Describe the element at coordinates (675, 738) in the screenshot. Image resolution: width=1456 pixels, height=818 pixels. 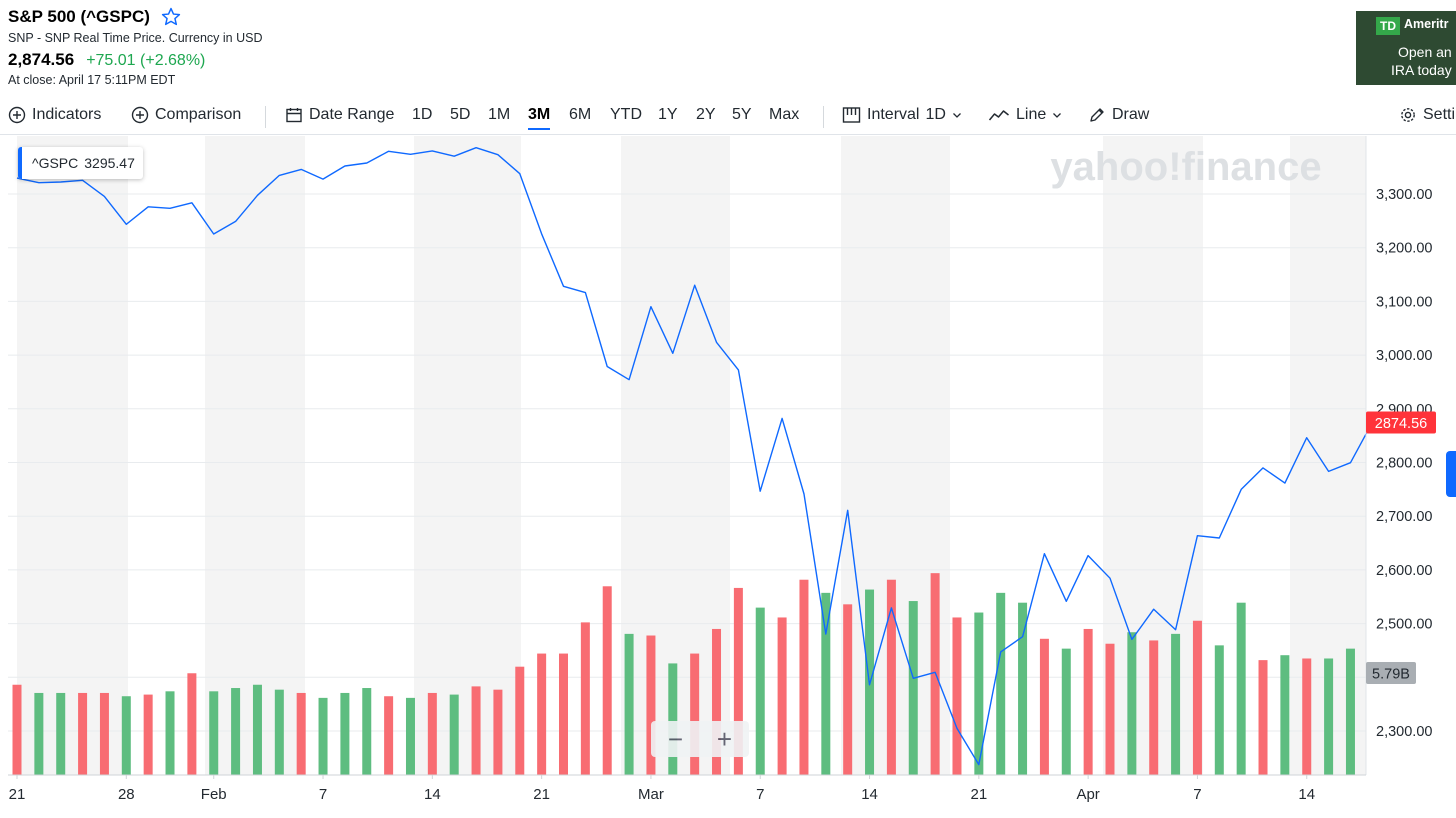
I see `zoom-out-button: −` at that location.